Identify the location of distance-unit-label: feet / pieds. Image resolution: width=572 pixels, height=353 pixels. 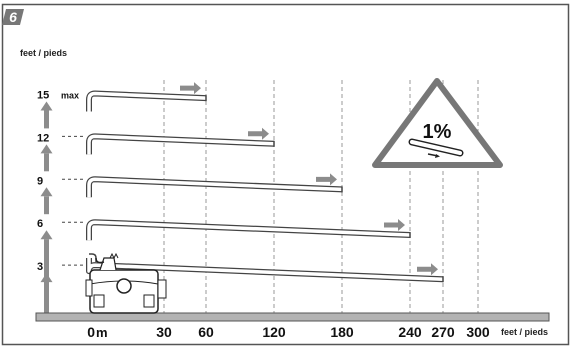
(524, 332).